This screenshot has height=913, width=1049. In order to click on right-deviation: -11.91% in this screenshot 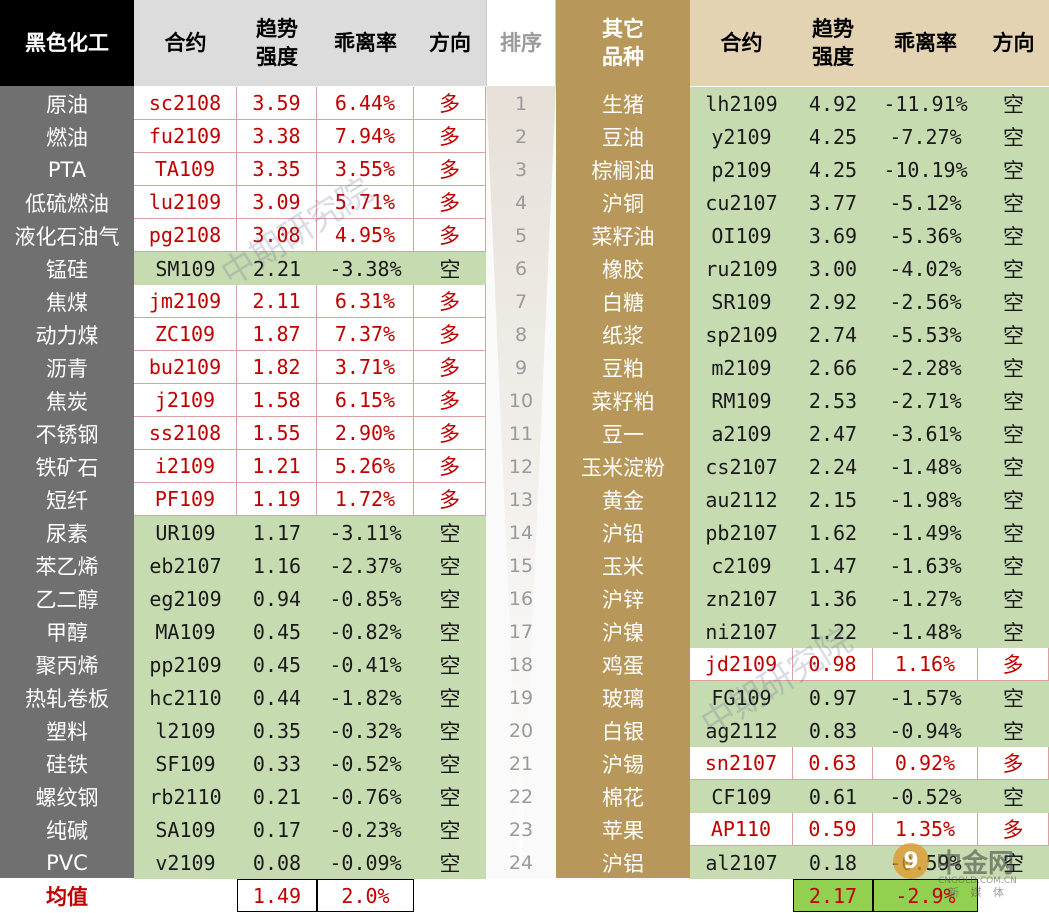, I will do `click(925, 103)`.